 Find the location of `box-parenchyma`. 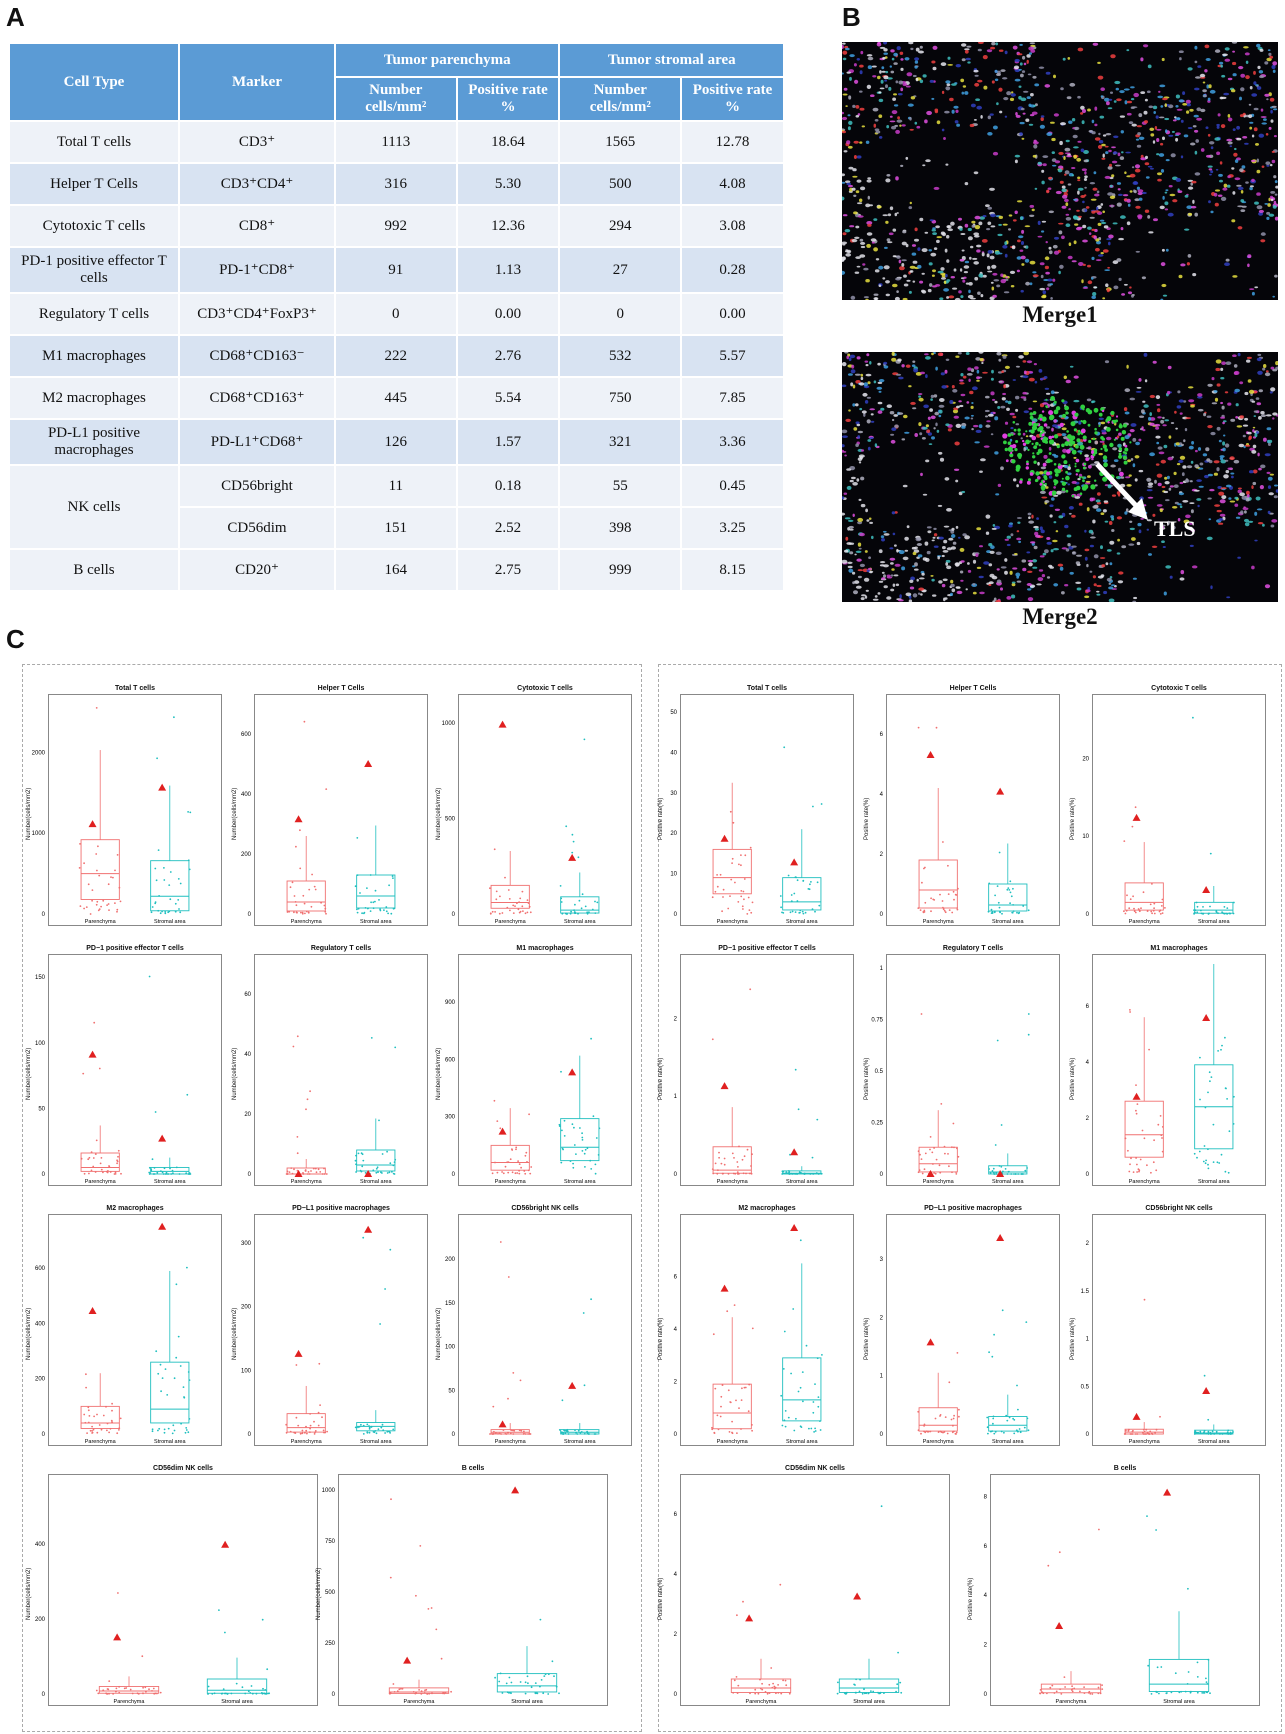

box-parenchyma is located at coordinates (761, 1685).